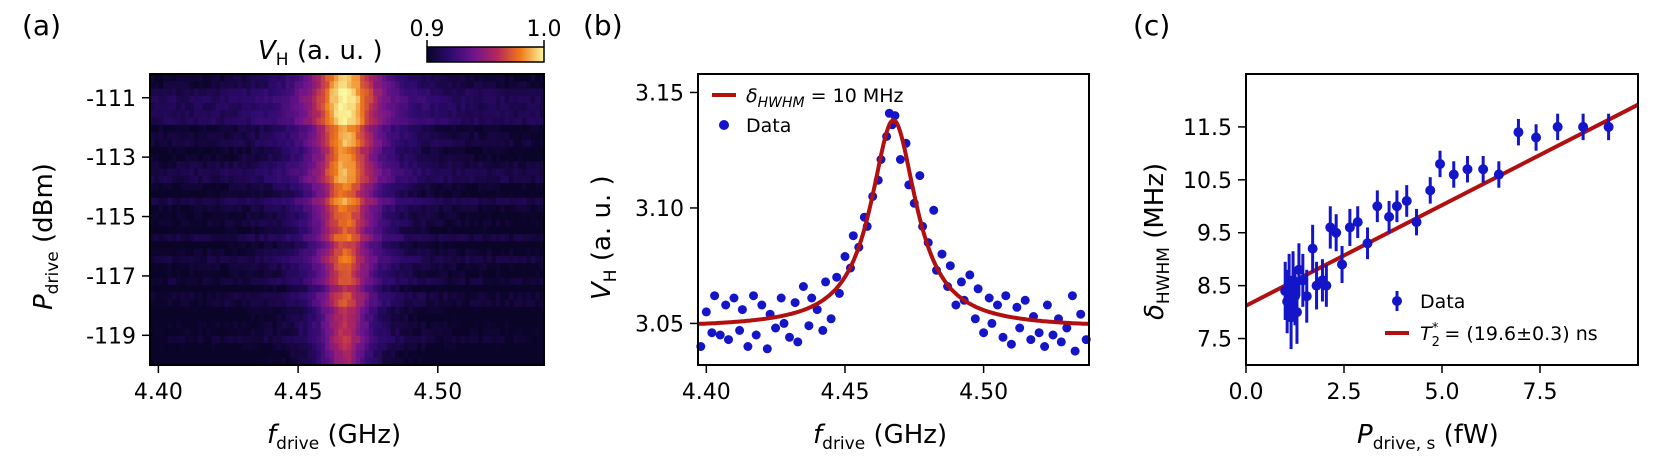  Describe the element at coordinates (1442, 392) in the screenshot. I see `linewidth-xtick-label: 5.0` at that location.